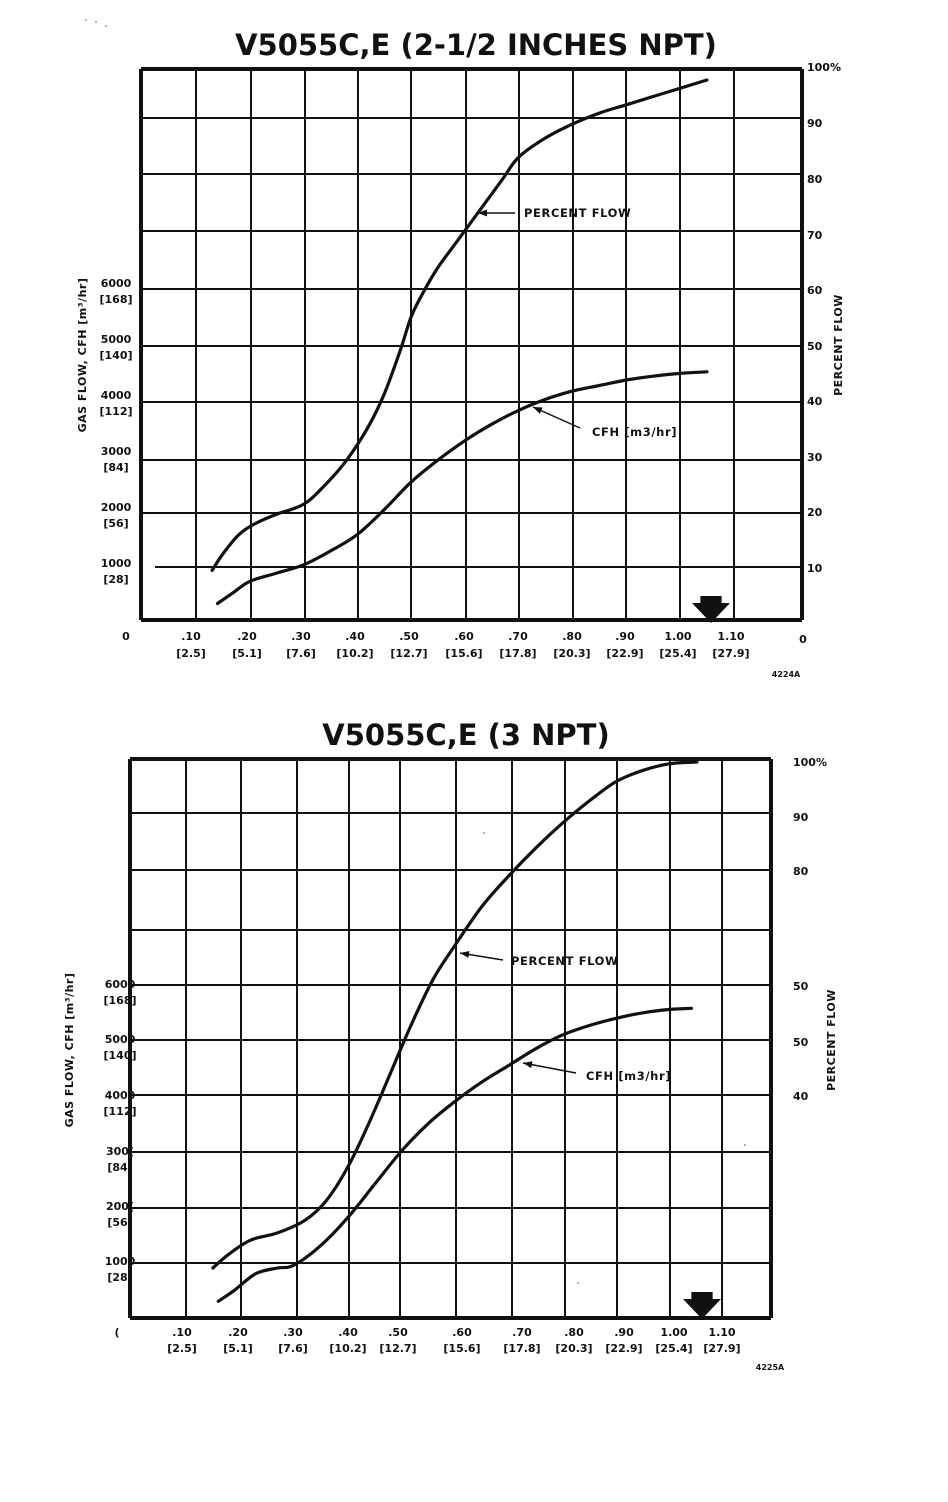 The height and width of the screenshot is (1502, 948). I want to click on right-axis-zero-label: 0, so click(803, 639).